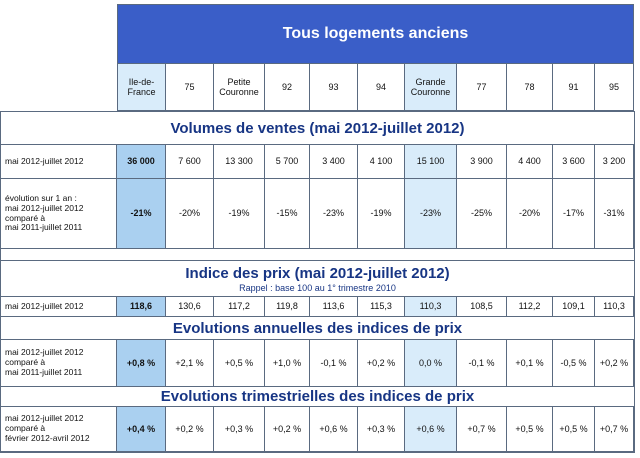 The width and height of the screenshot is (640, 458). I want to click on section-subtitle: Rappel : base 100 au 1° trimestre 2010, so click(317, 287).